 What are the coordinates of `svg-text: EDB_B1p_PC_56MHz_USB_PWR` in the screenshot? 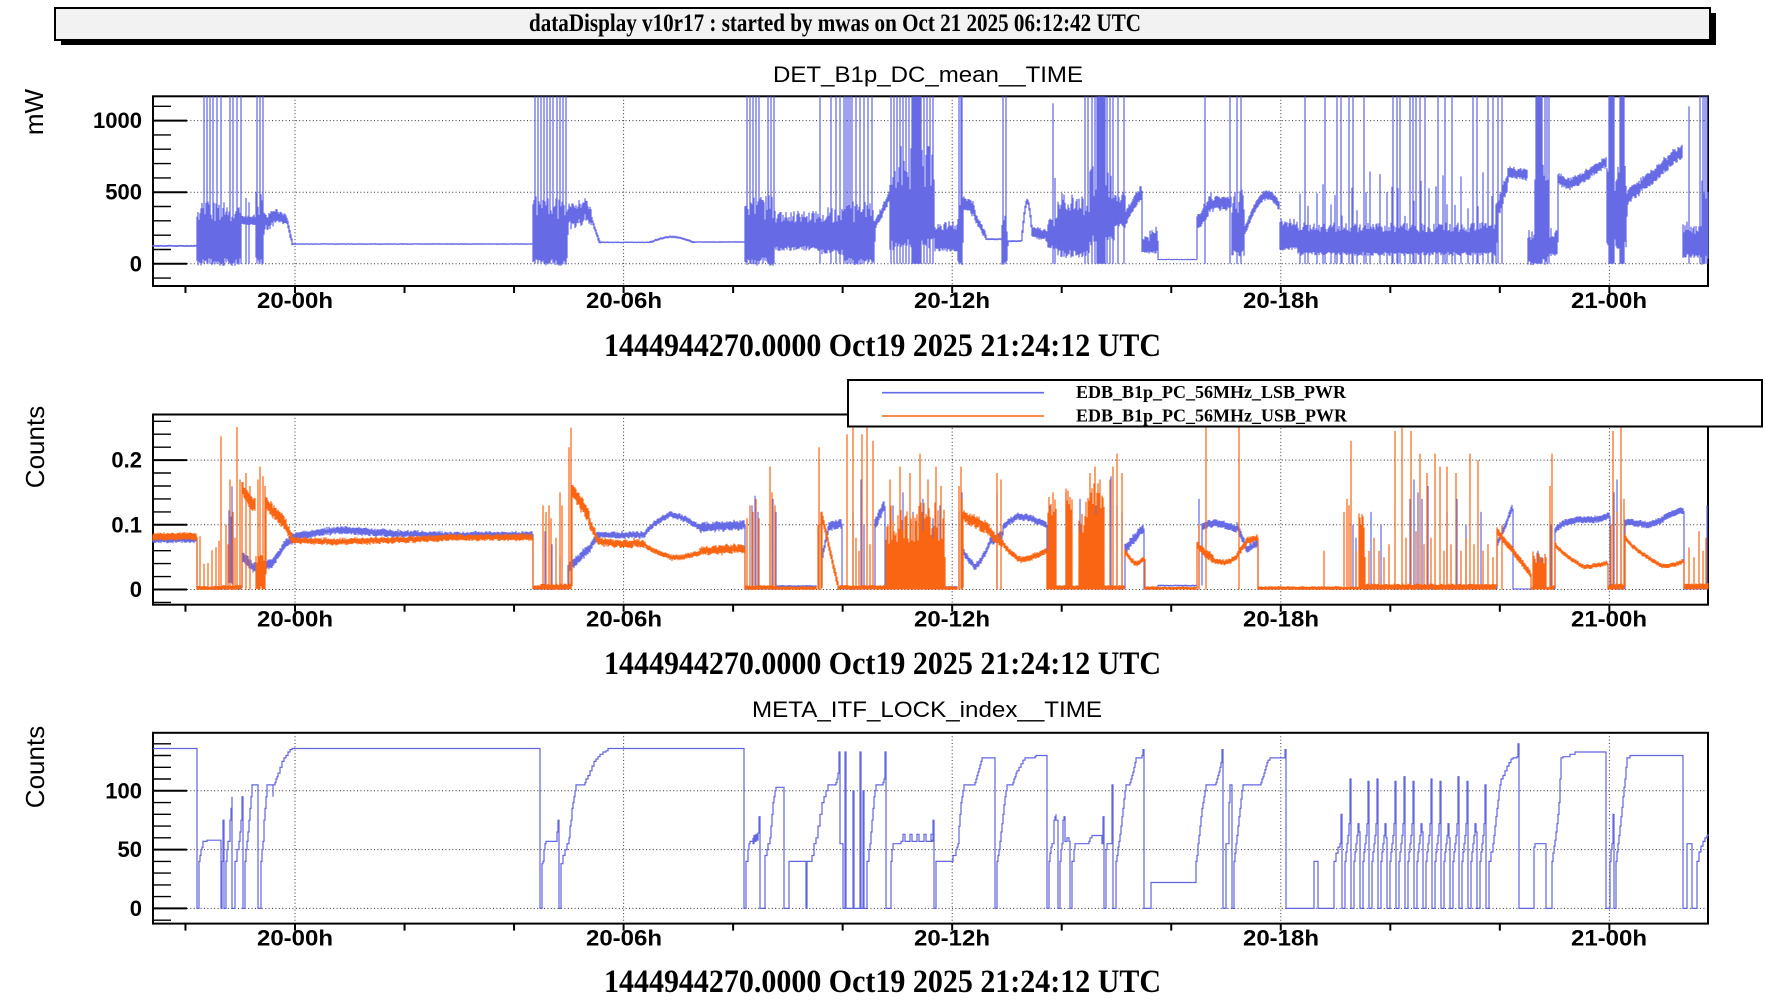 It's located at (1212, 415).